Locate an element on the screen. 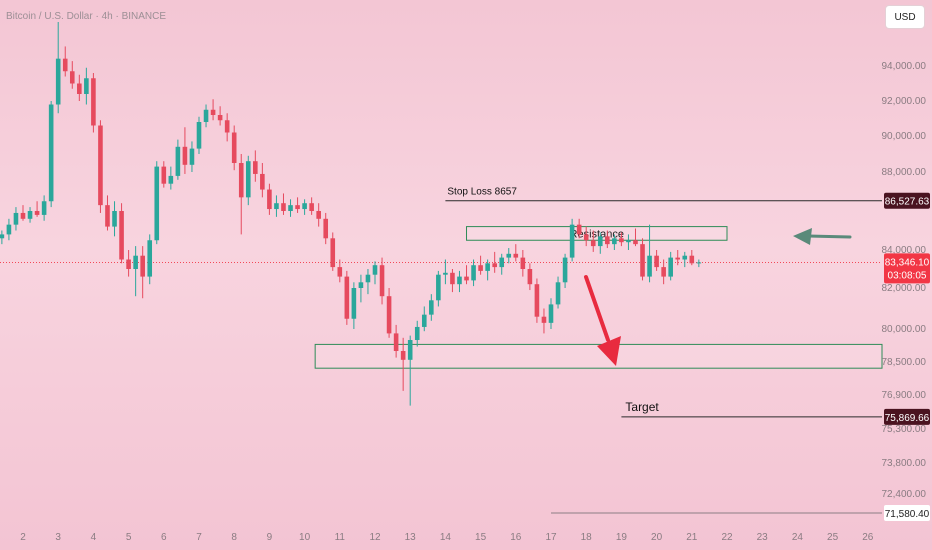 The width and height of the screenshot is (932, 550). x-tick-label: 18 is located at coordinates (587, 537).